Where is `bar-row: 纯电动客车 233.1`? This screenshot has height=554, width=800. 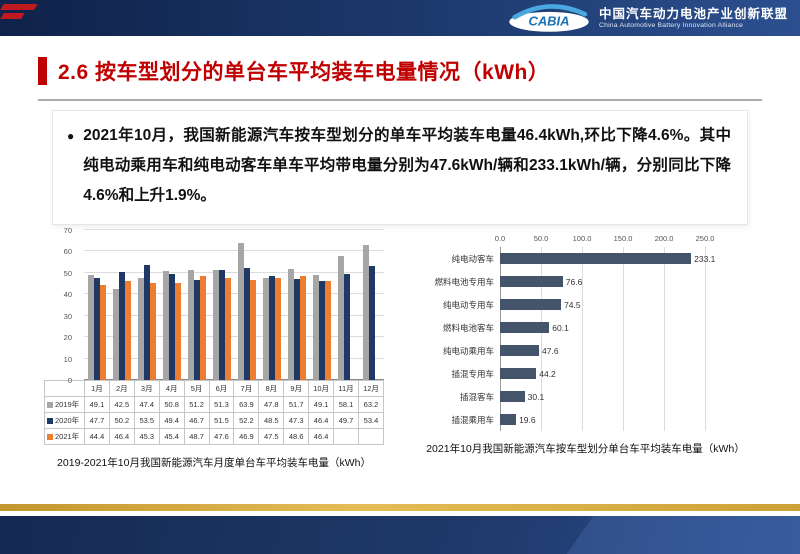 bar-row: 纯电动客车 233.1 is located at coordinates (585, 258).